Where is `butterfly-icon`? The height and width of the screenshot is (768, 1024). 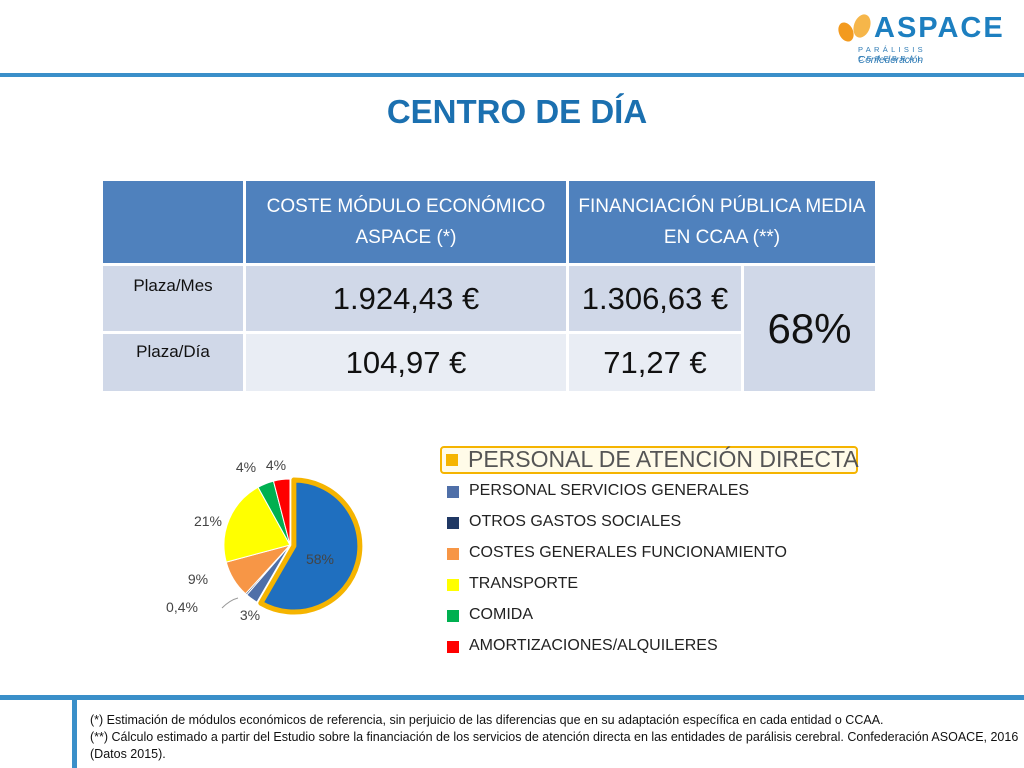
butterfly-icon is located at coordinates (854, 28).